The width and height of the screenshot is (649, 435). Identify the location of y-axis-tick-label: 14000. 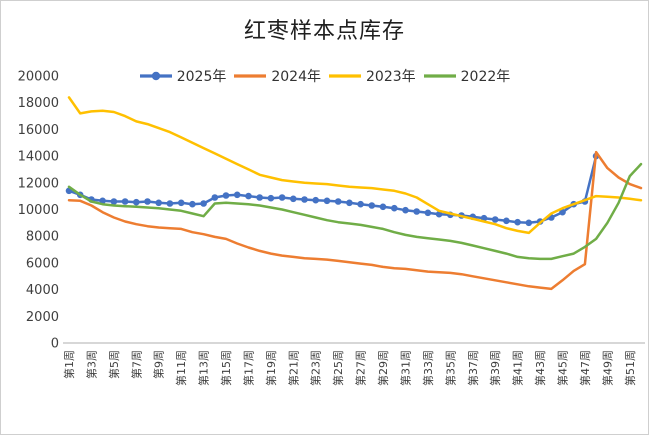
(38, 157).